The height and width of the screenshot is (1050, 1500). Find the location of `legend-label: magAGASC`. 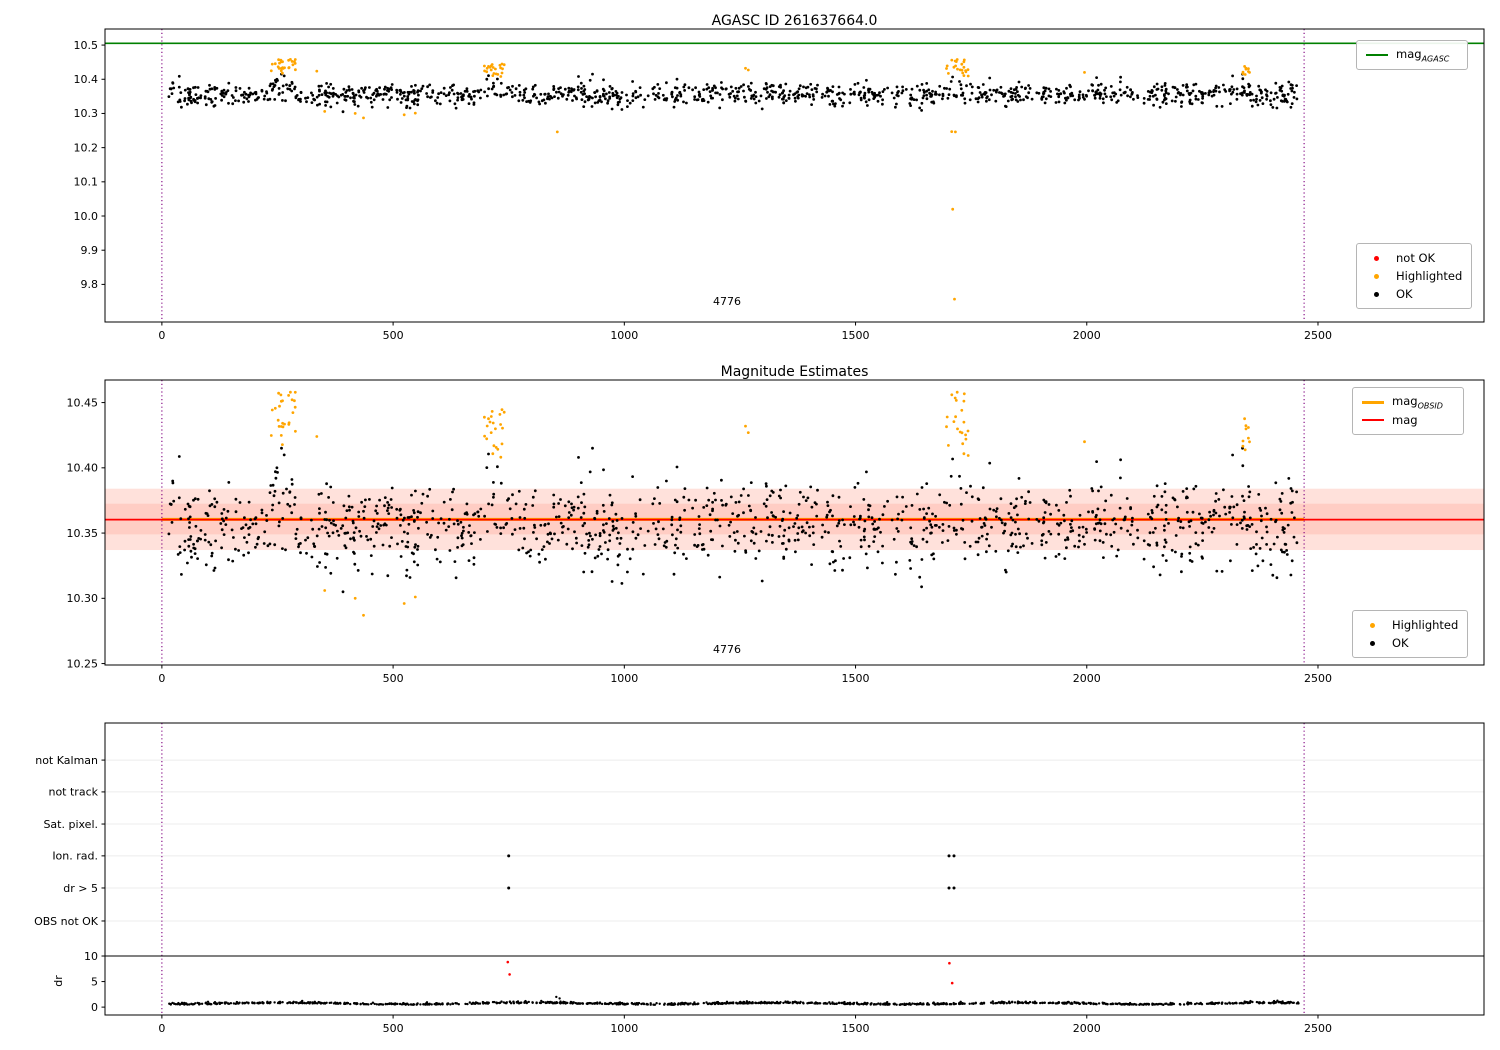

legend-label: magAGASC is located at coordinates (1423, 55).